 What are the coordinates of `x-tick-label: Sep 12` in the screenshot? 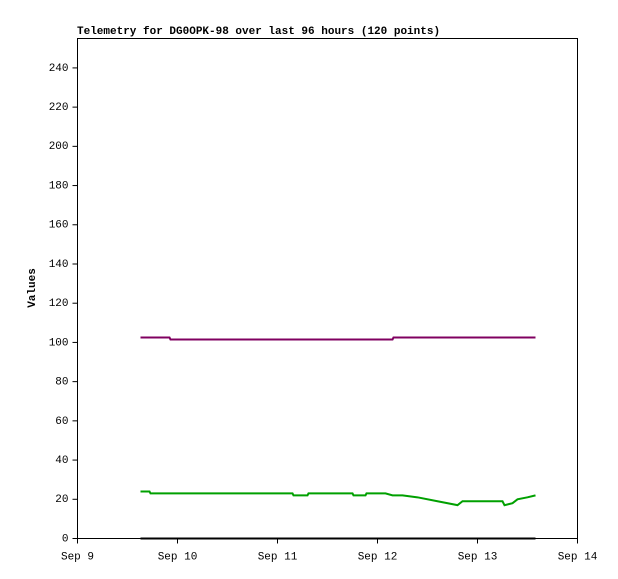 It's located at (378, 557).